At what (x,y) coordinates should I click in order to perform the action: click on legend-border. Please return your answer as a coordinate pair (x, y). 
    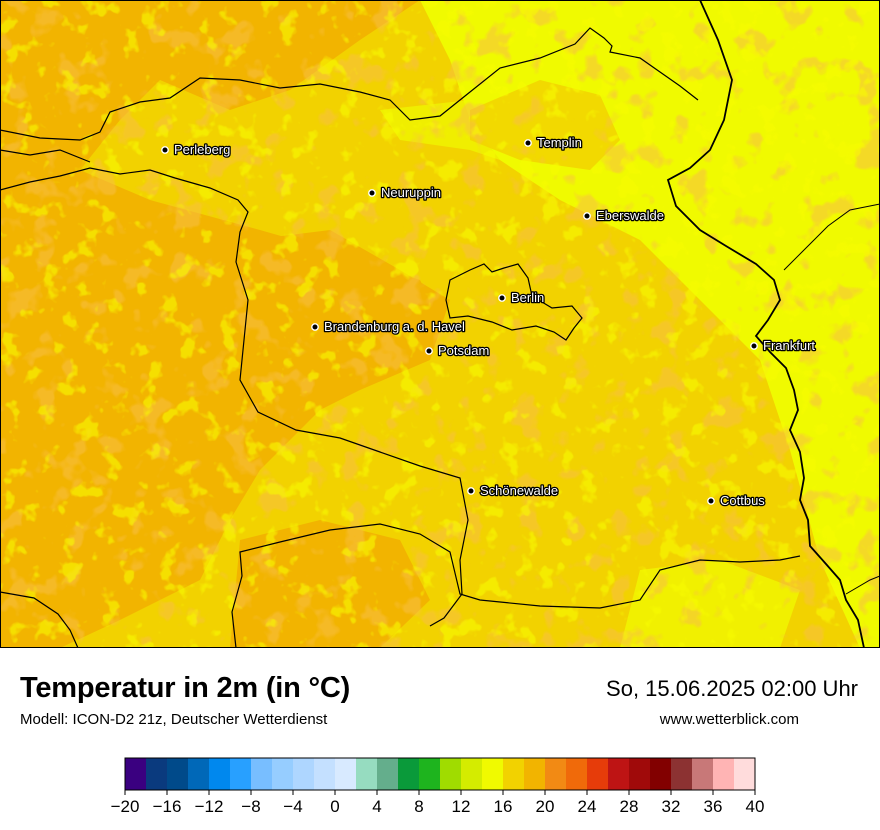
    Looking at the image, I should click on (440, 774).